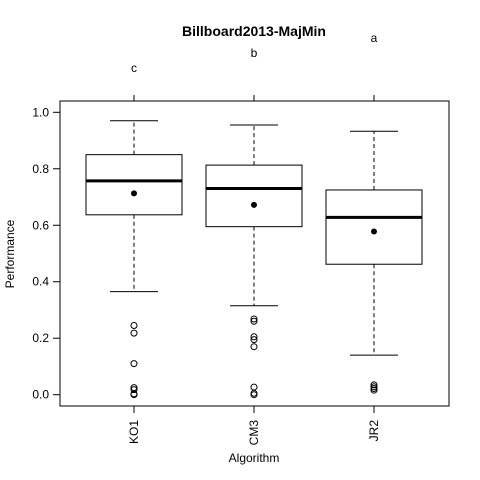 The width and height of the screenshot is (480, 480). I want to click on y-tick-label: 0.8, so click(40, 169).